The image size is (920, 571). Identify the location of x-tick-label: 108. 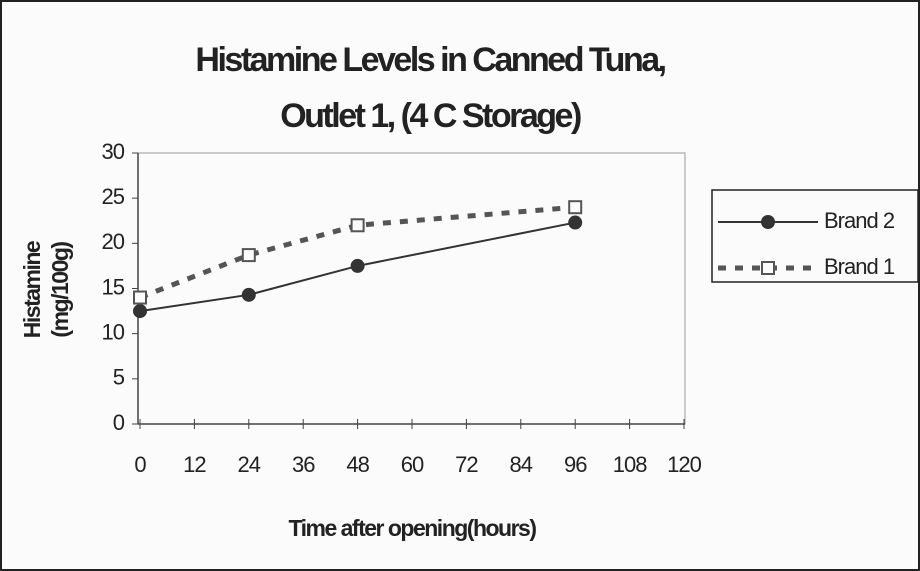
(630, 464).